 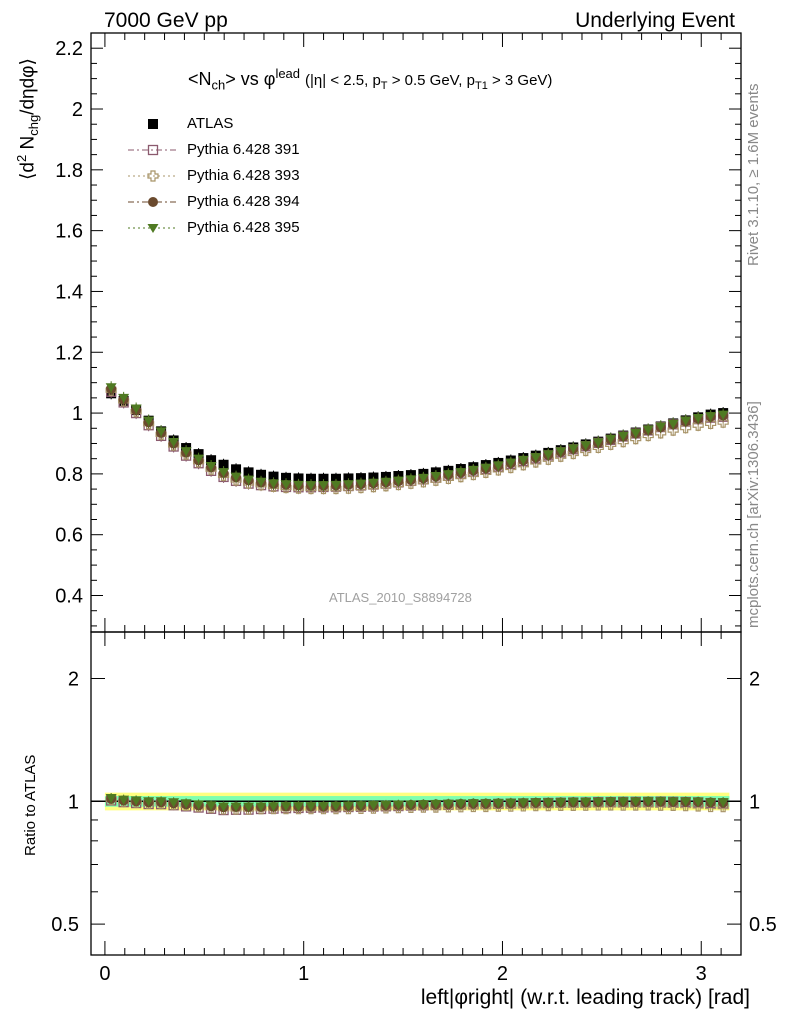 What do you see at coordinates (104, 974) in the screenshot?
I see `x-tick-label: 0` at bounding box center [104, 974].